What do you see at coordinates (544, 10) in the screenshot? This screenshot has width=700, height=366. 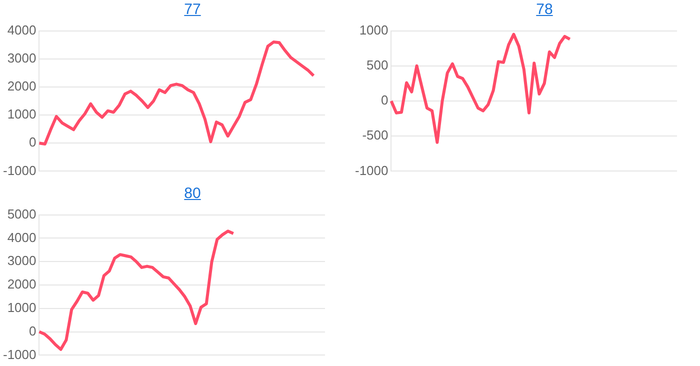 I see `chart-title: 78` at bounding box center [544, 10].